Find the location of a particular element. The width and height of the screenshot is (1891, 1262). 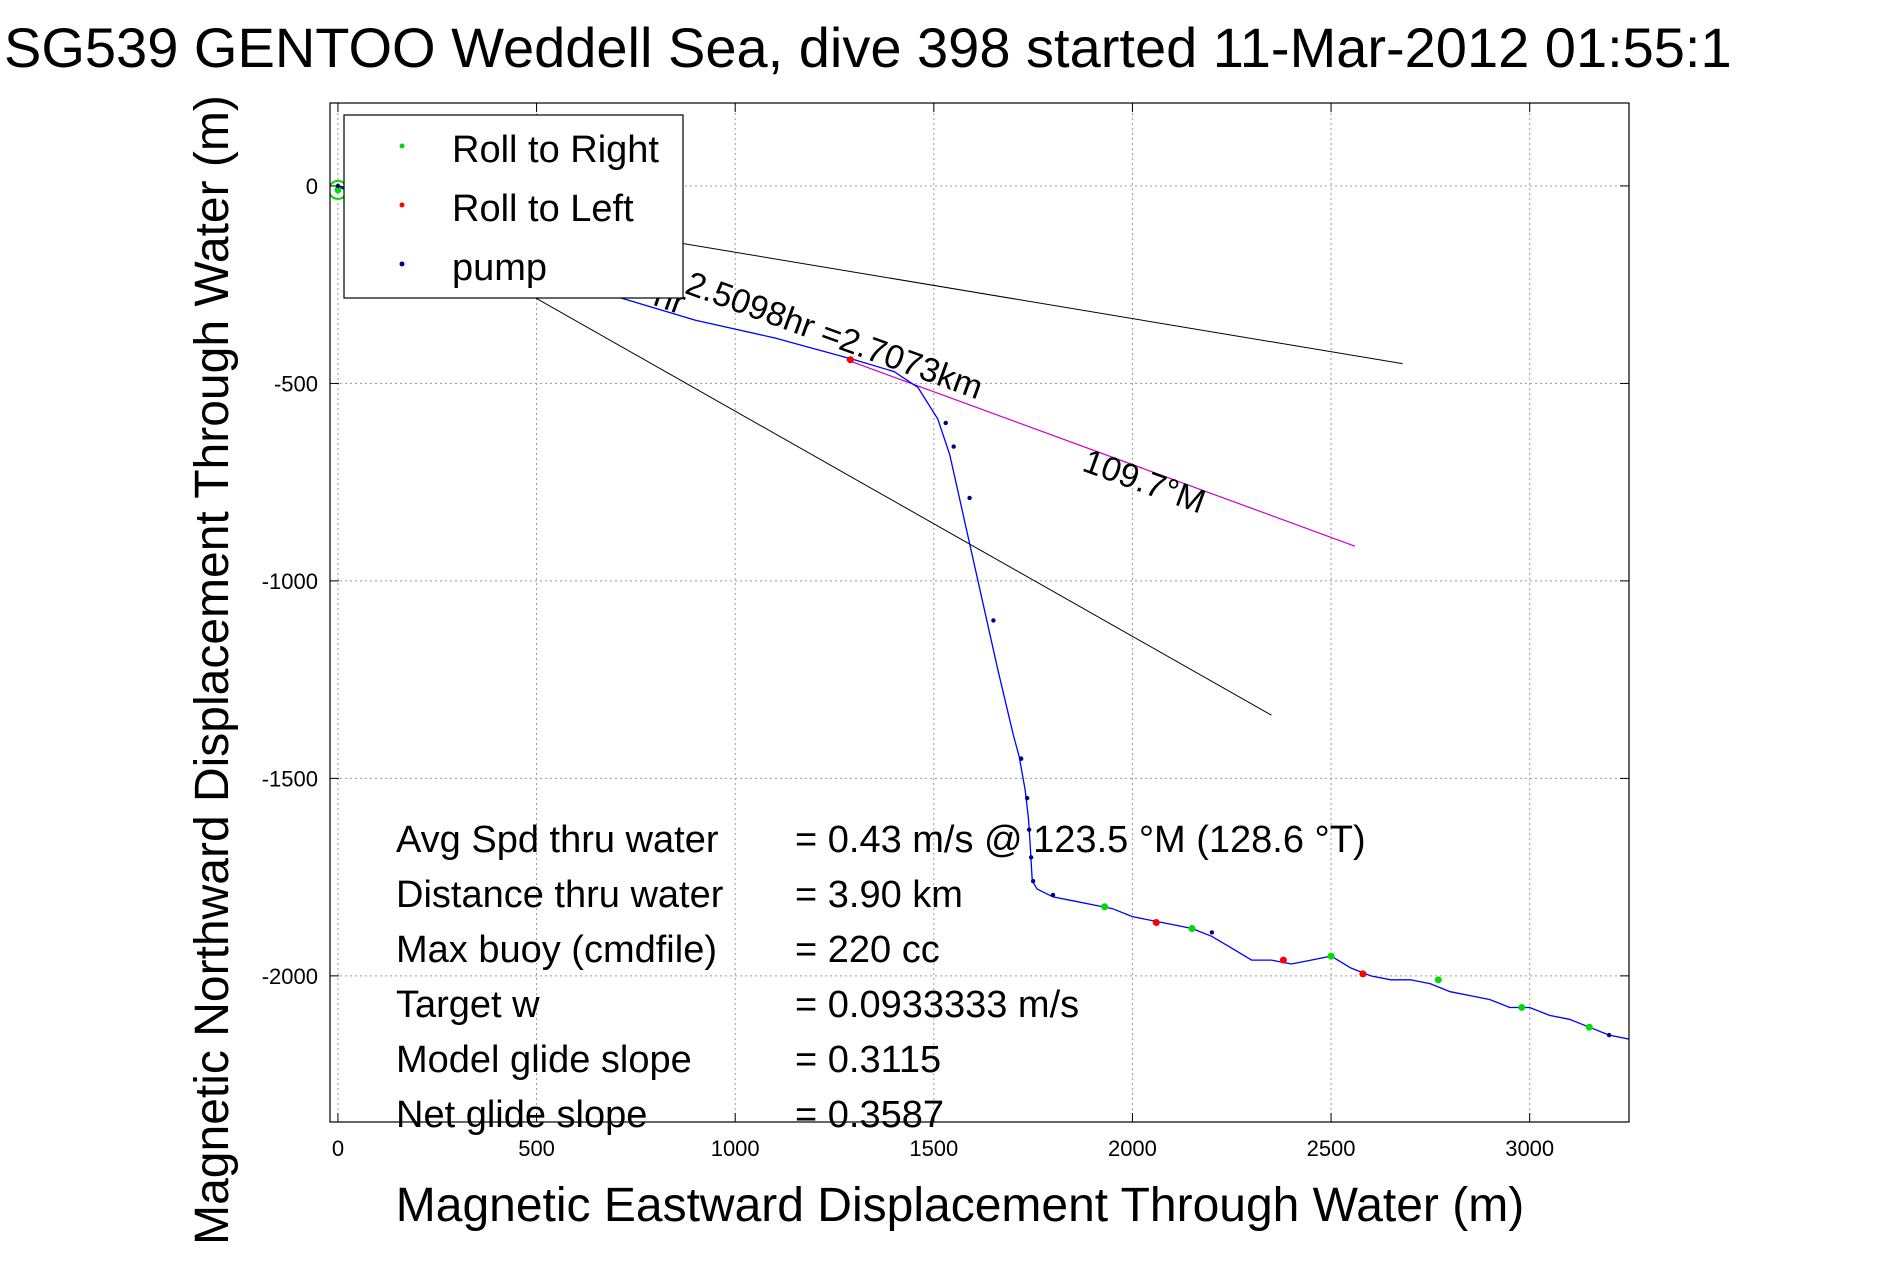

stat-label: Model glide slope is located at coordinates (544, 1060).